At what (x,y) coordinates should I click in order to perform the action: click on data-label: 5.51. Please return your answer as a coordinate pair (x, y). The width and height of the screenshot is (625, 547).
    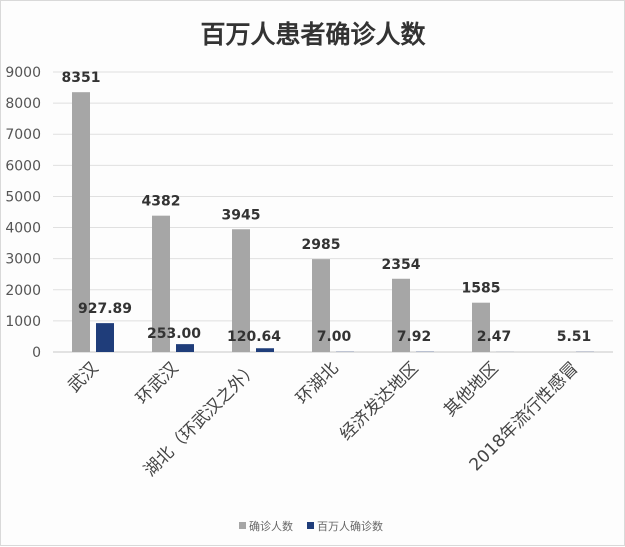
    Looking at the image, I should click on (574, 337).